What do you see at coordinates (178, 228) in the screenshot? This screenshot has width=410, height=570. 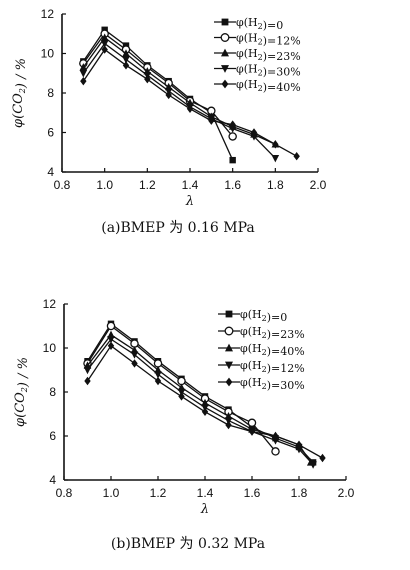 I see `caption: (a)BMEP 为 0.16 MPa` at bounding box center [178, 228].